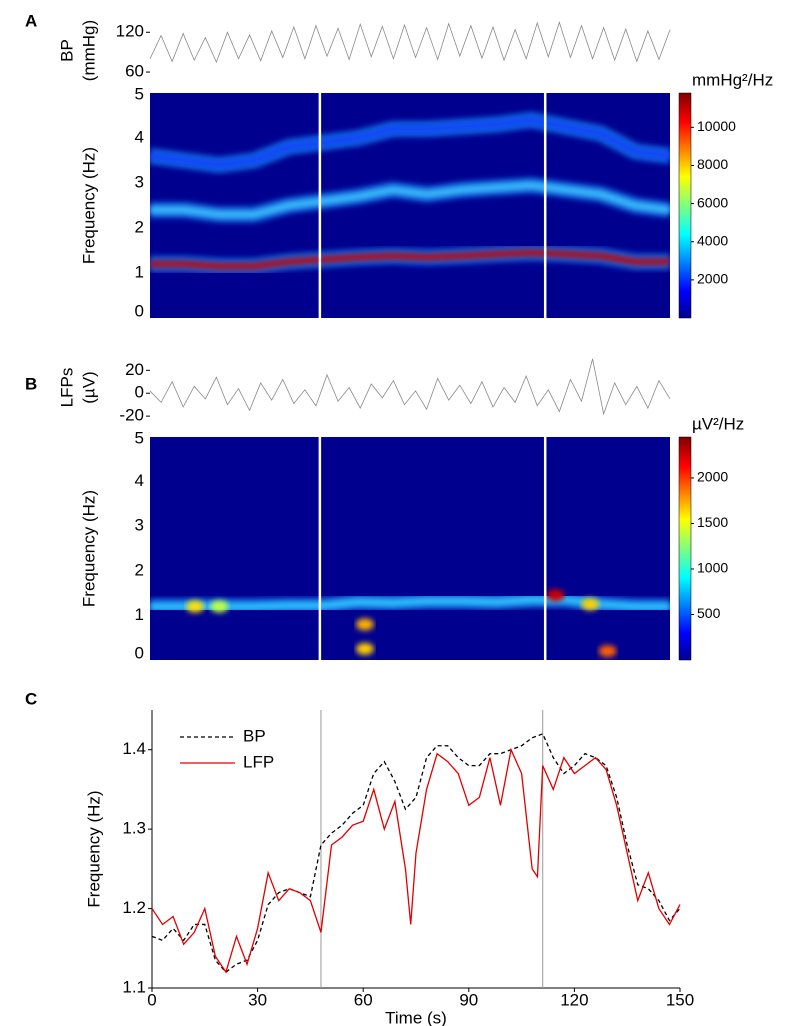 The image size is (800, 1026). Describe the element at coordinates (718, 423) in the screenshot. I see `colorbar-label: µV²/Hz` at that location.